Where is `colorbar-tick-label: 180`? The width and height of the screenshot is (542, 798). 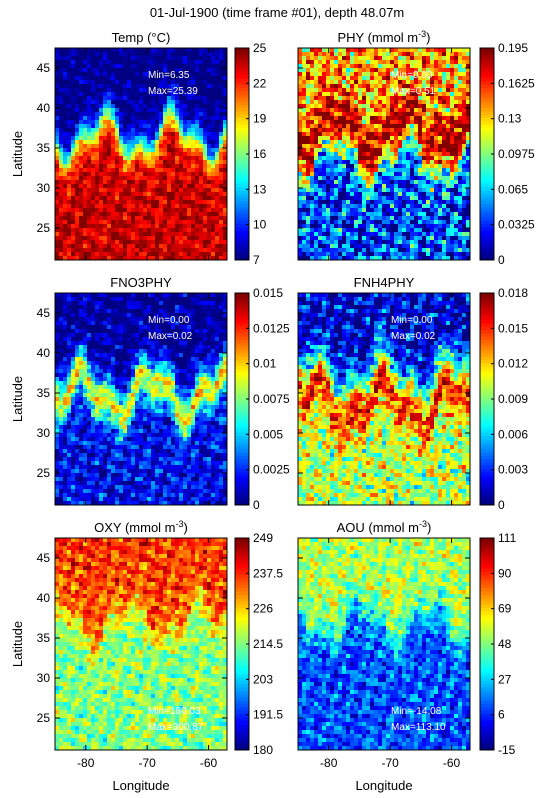 colorbar-tick-label: 180 is located at coordinates (263, 750).